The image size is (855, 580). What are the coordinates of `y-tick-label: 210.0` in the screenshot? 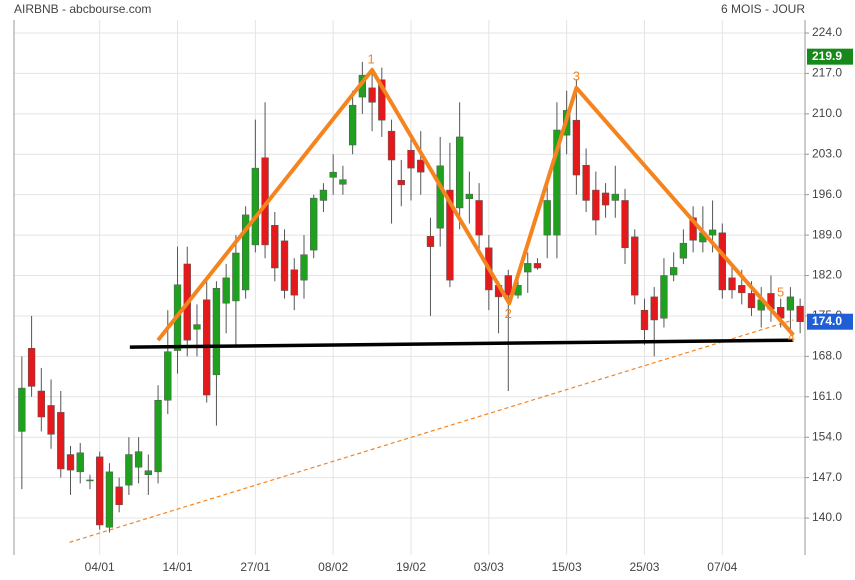 It's located at (827, 113).